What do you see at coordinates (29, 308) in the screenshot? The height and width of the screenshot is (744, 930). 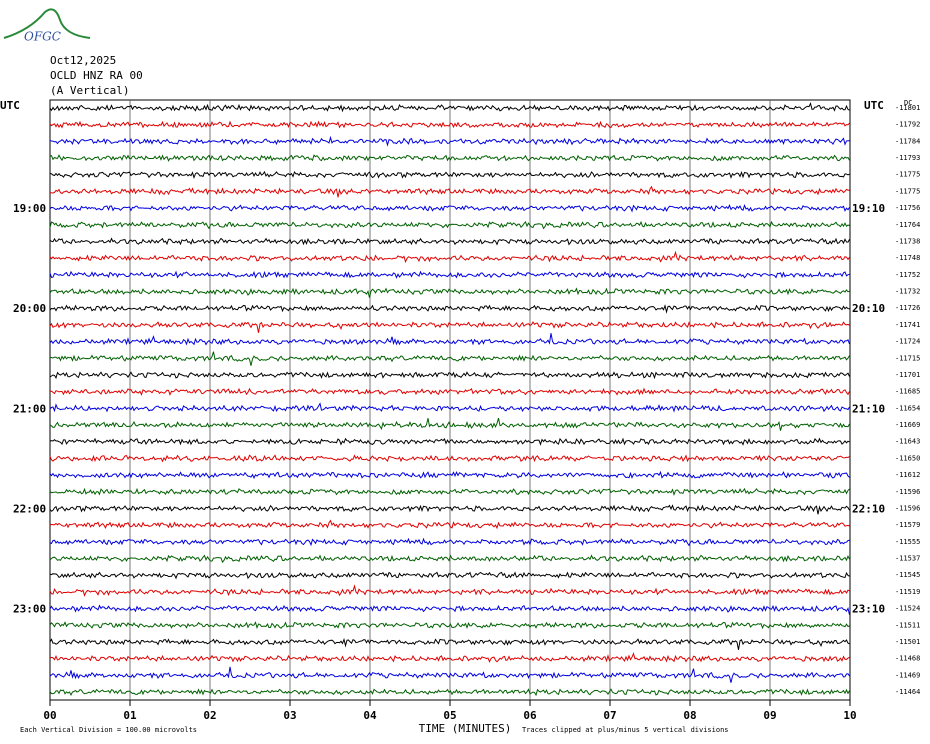 I see `left-time: 20:00` at bounding box center [29, 308].